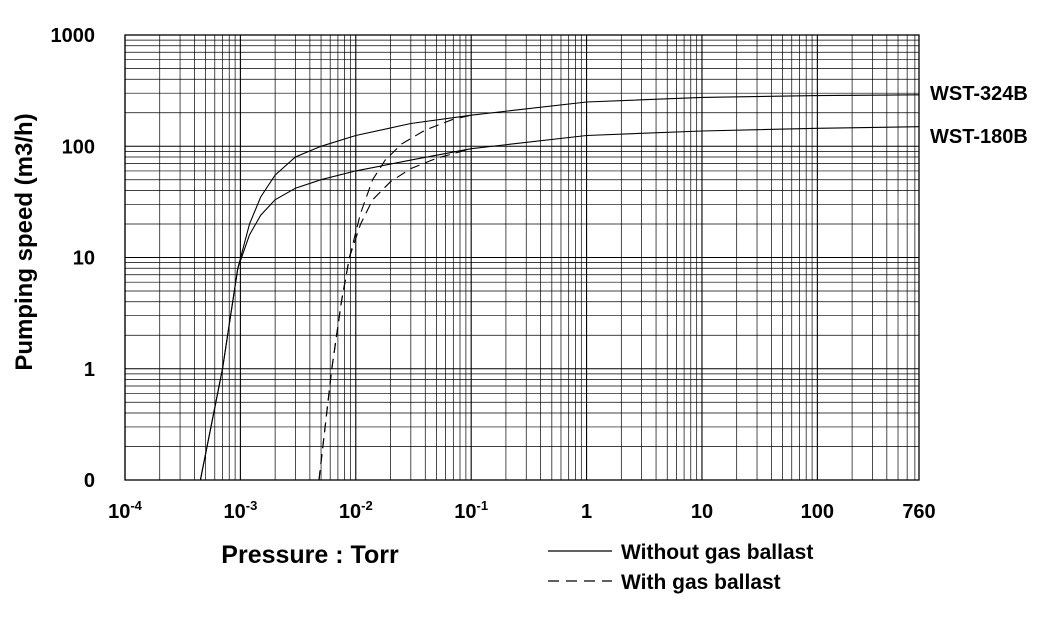 The width and height of the screenshot is (1059, 618). Describe the element at coordinates (979, 137) in the screenshot. I see `series-label-wst-180b: WST-180B` at that location.